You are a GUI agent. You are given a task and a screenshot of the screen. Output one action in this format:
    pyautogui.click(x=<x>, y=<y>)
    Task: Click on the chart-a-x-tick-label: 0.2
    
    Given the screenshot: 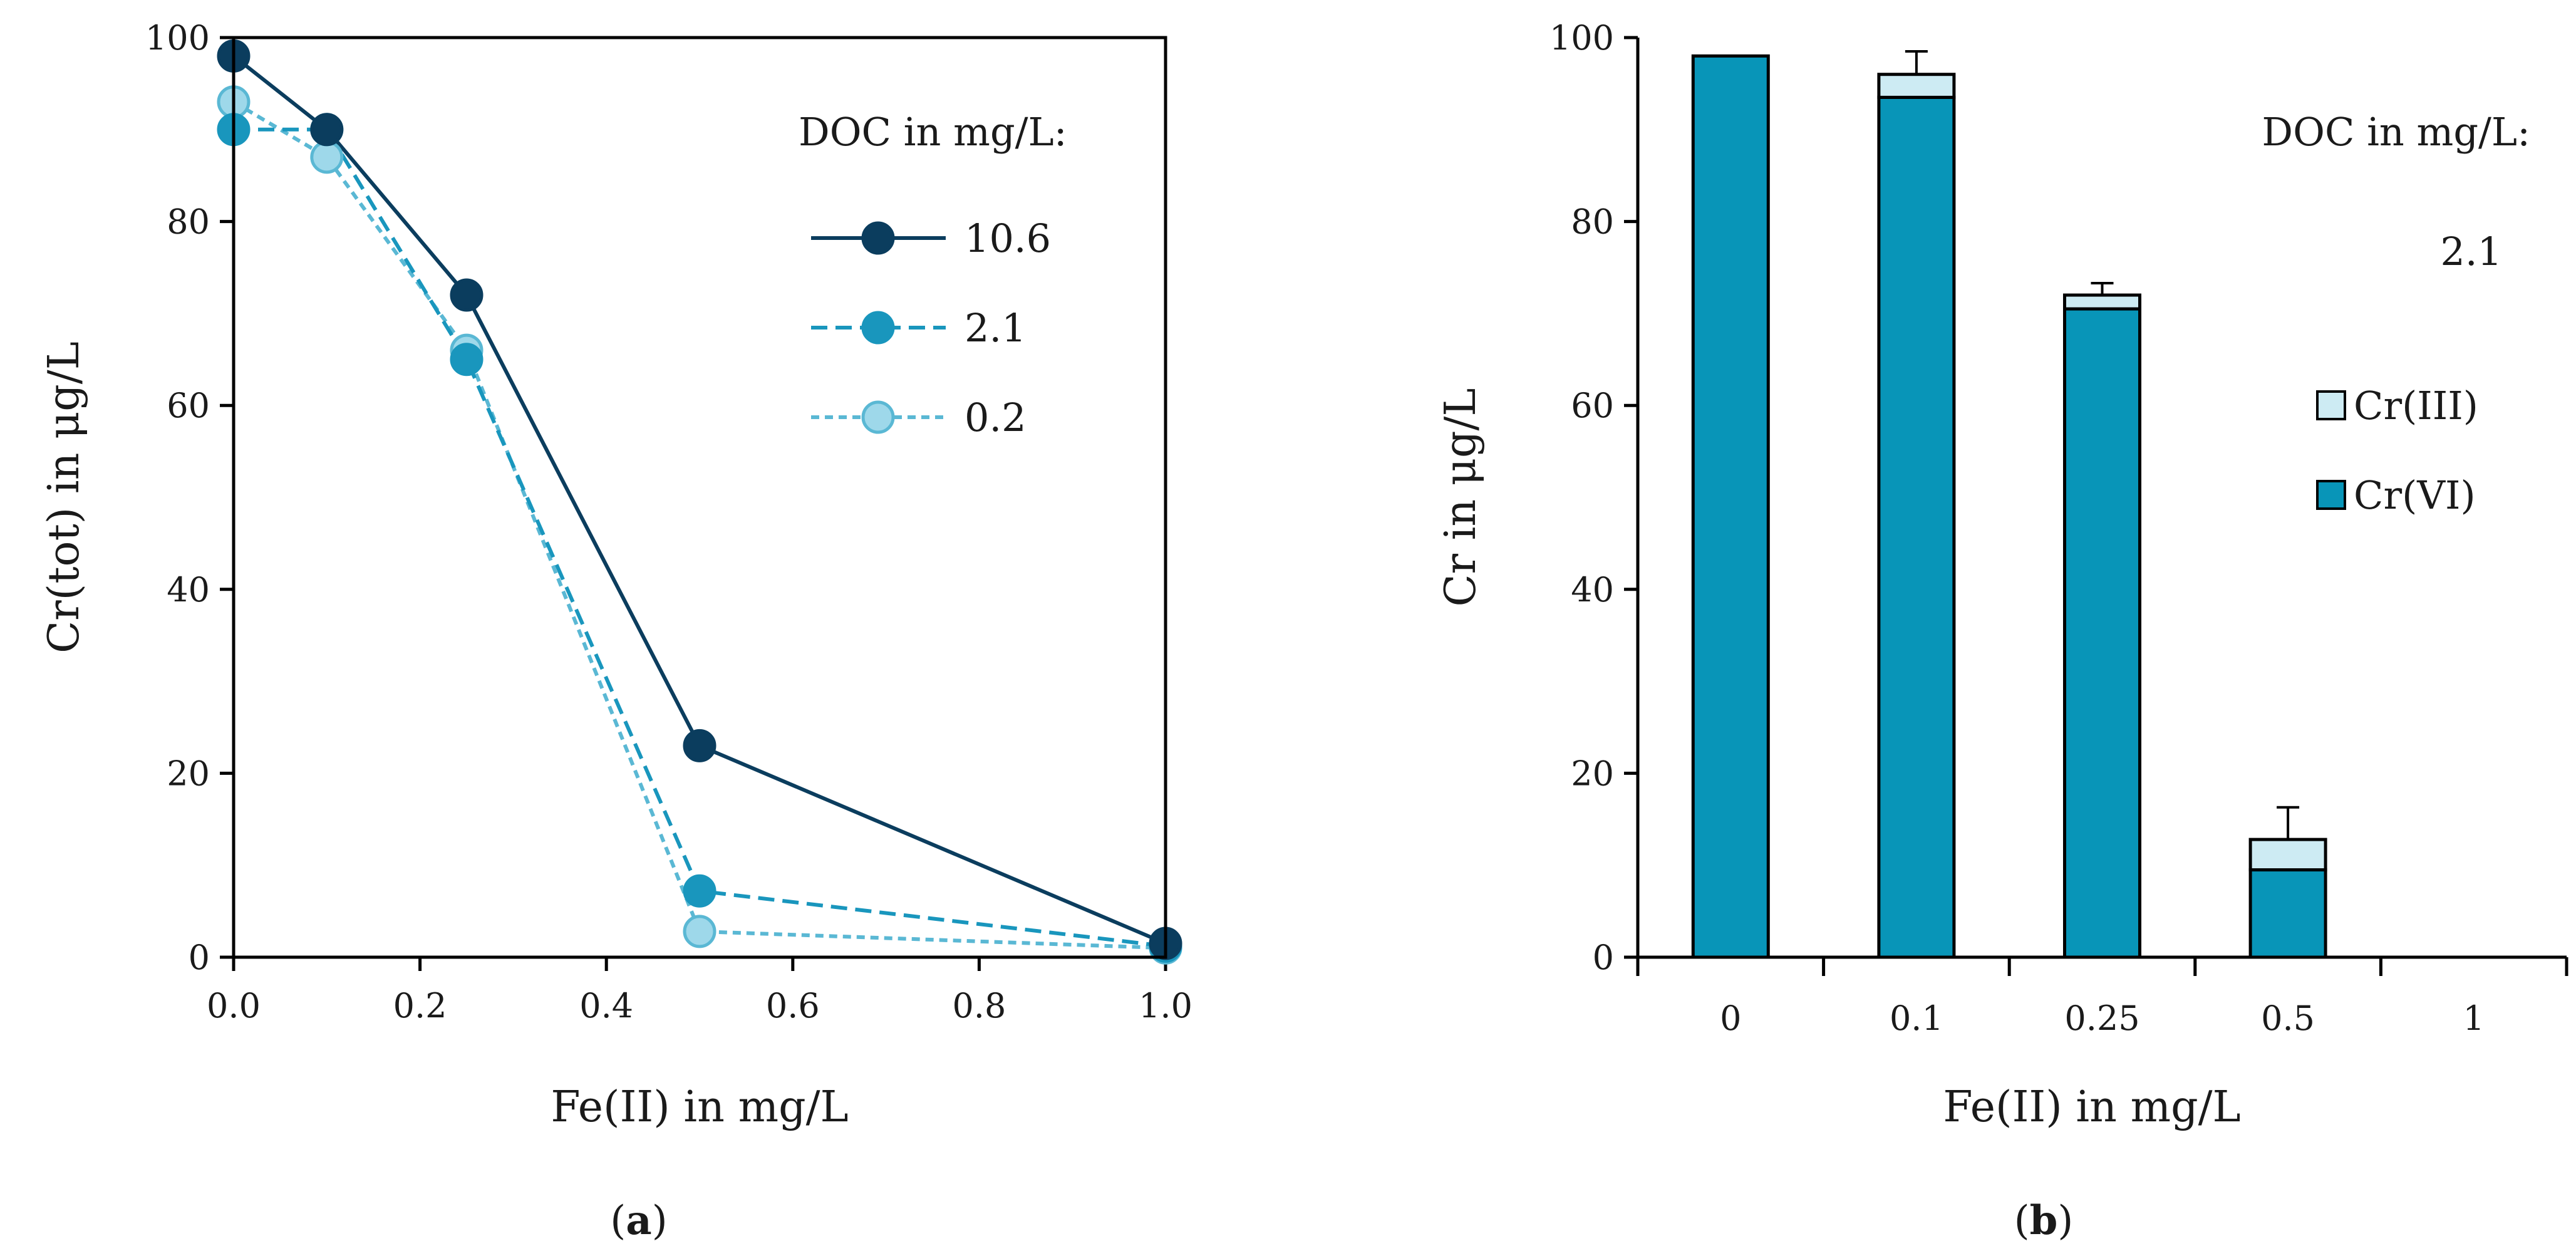 What is the action you would take?
    pyautogui.click(x=420, y=1005)
    